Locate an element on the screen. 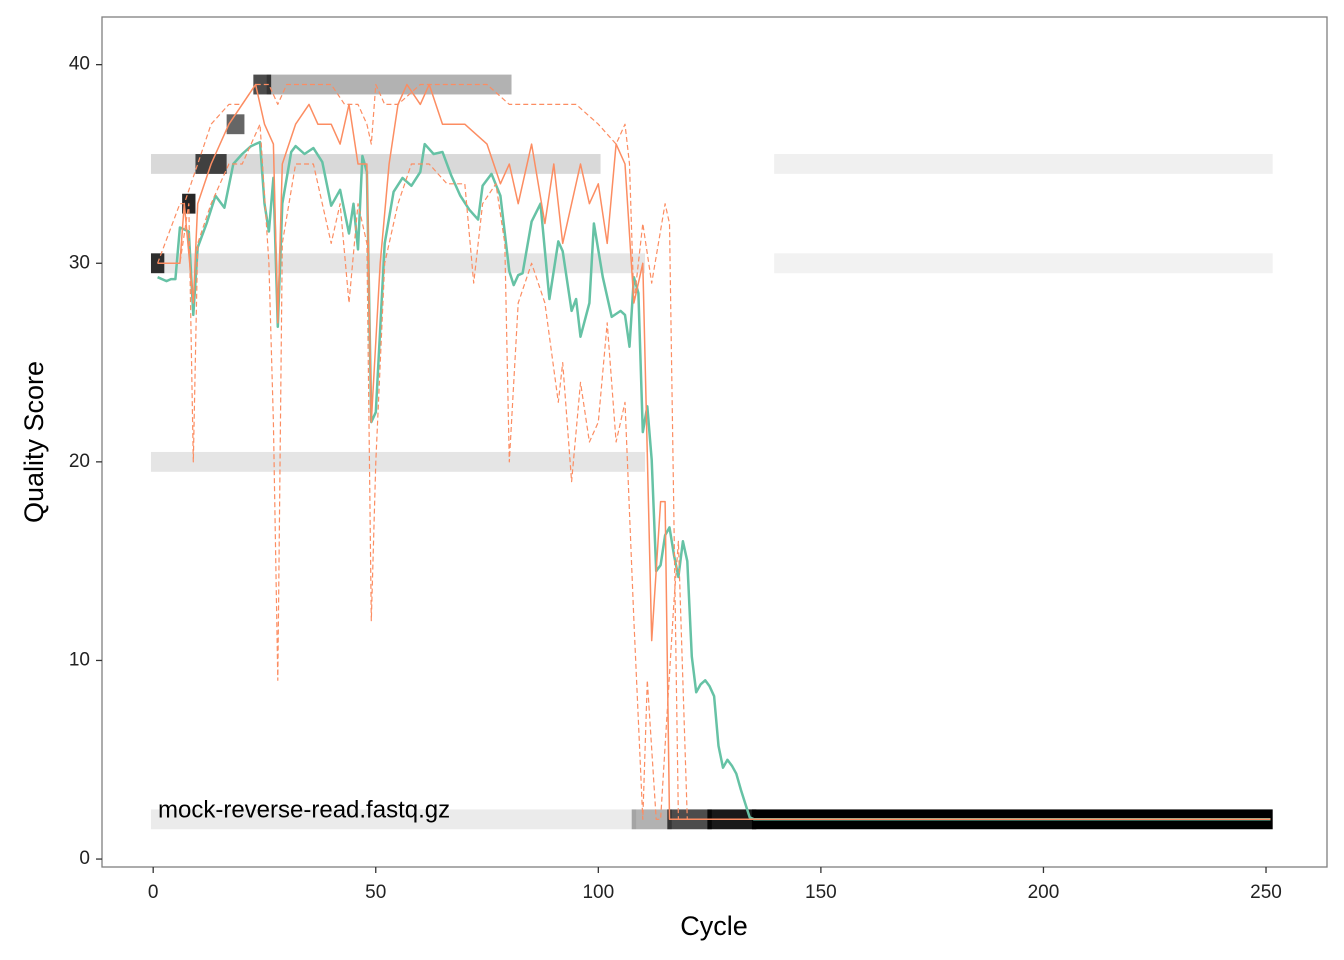 The height and width of the screenshot is (960, 1344). y-tick-label: 20 is located at coordinates (79, 461).